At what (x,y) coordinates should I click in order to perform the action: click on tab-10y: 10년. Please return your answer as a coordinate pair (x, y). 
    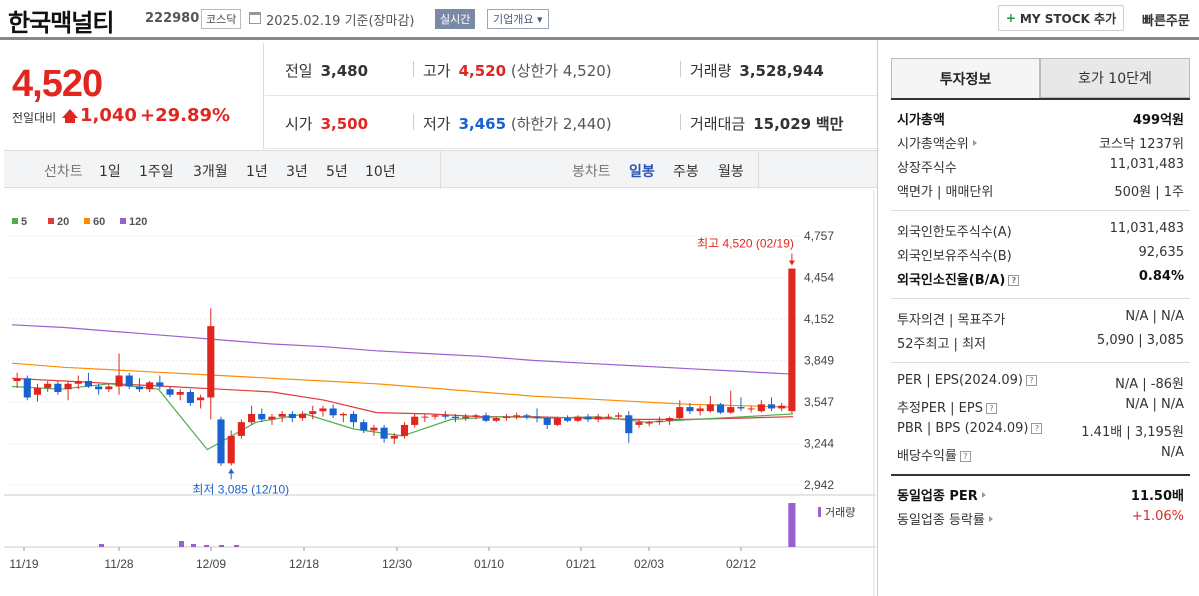
    Looking at the image, I should click on (380, 172).